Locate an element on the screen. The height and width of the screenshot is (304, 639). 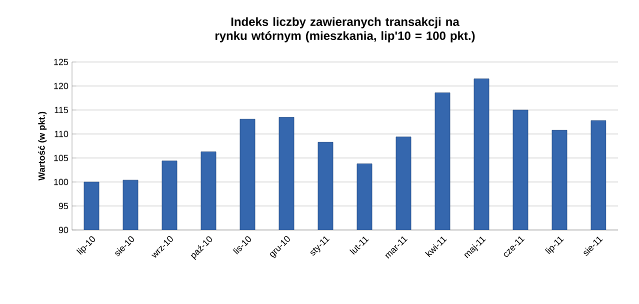
y-tick-label: 110 is located at coordinates (61, 134).